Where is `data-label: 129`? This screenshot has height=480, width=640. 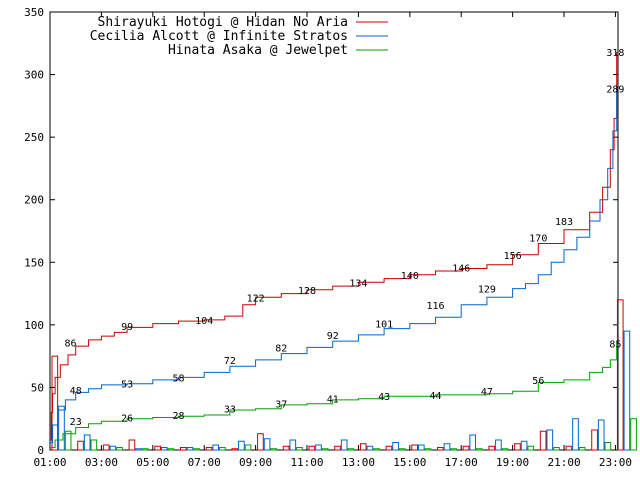
data-label: 129 is located at coordinates (487, 290).